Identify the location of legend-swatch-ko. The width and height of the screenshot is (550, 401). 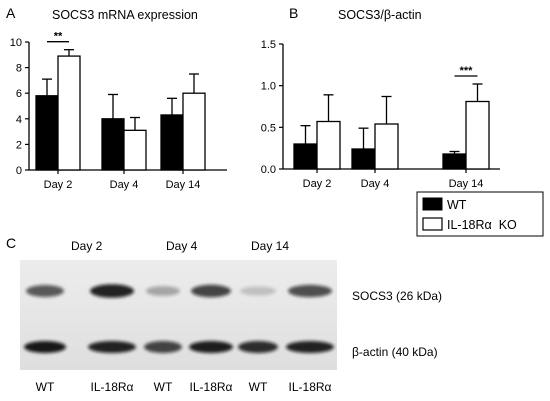
(432, 224).